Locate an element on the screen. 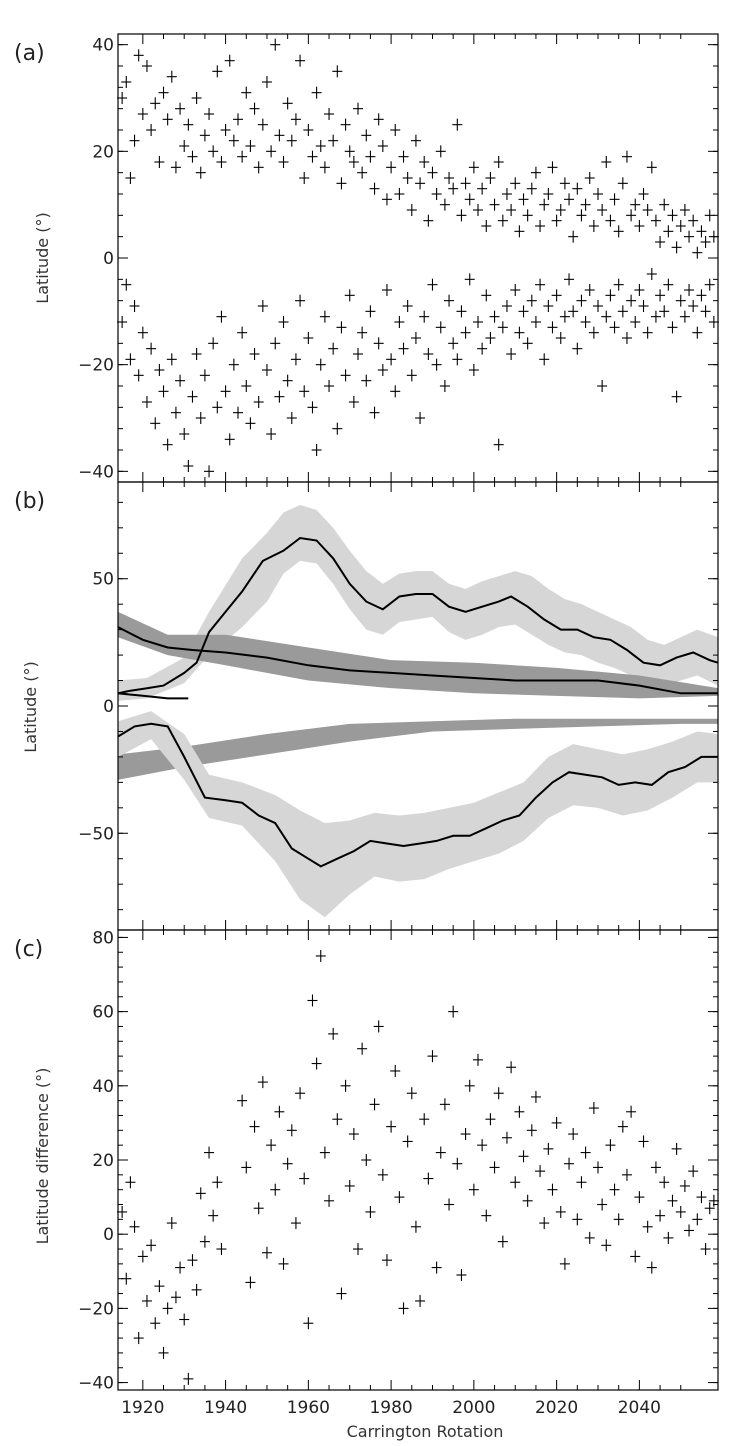  y-tick-label: −20 is located at coordinates (96, 1309).